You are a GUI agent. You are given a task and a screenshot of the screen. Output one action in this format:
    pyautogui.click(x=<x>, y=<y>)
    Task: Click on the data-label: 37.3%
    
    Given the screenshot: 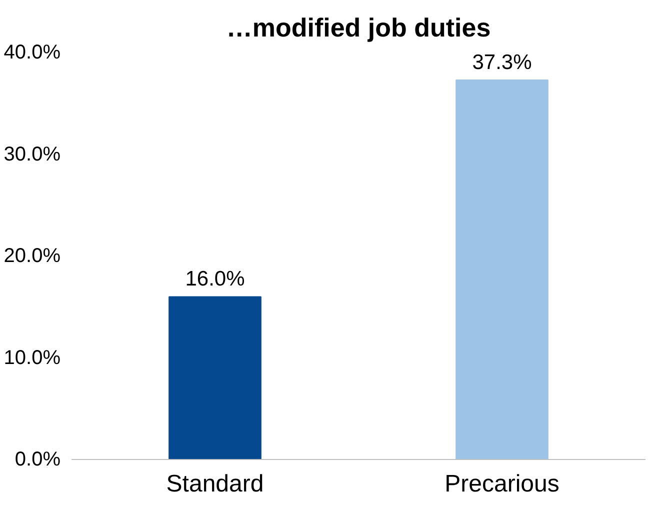 What is the action you would take?
    pyautogui.click(x=502, y=62)
    